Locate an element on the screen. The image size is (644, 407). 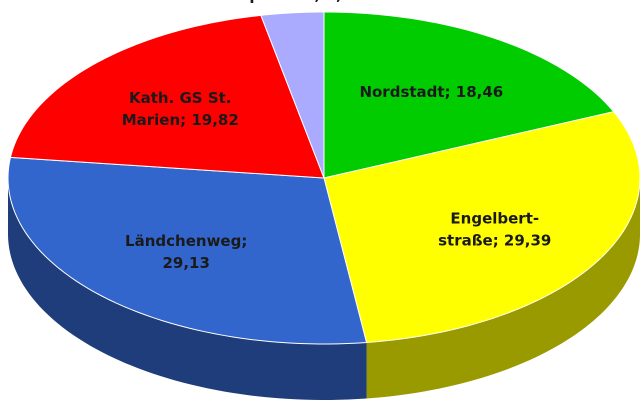
data-label: Auspendler; 3,20 is located at coordinates (290, 1).